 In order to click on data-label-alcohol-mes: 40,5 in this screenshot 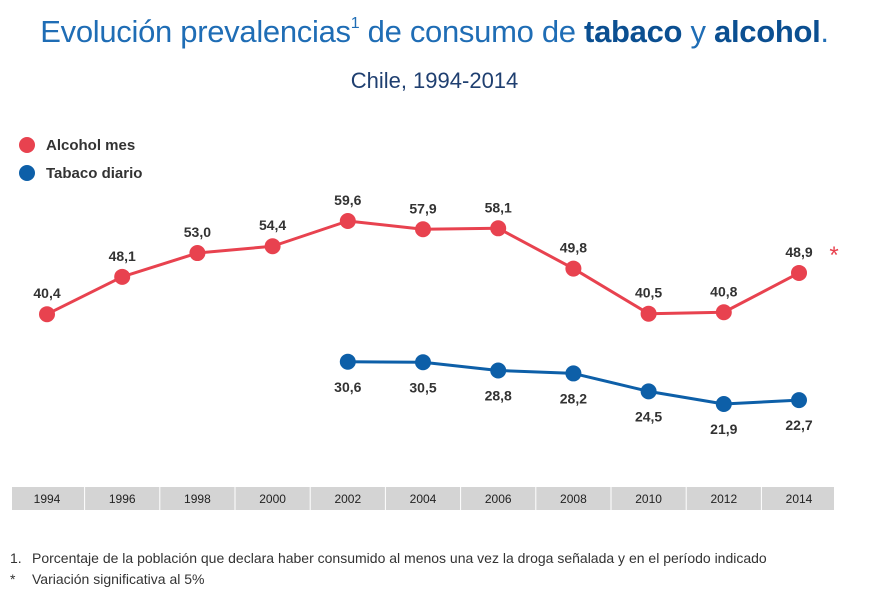, I will do `click(648, 293)`.